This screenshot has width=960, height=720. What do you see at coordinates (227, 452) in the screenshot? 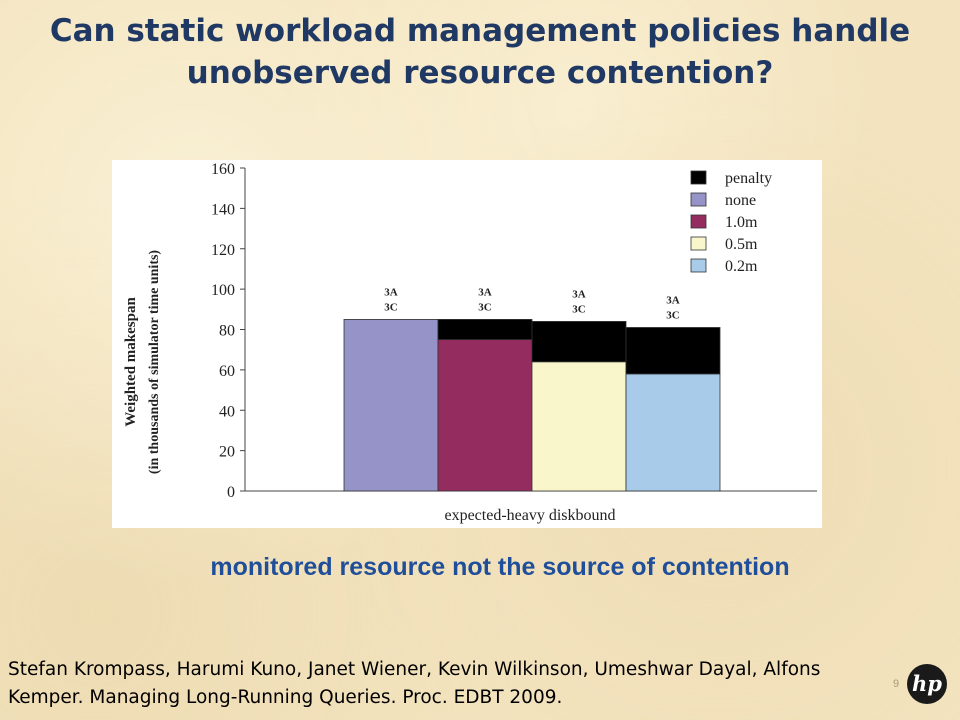
I see `y-tick-label: 20` at bounding box center [227, 452].